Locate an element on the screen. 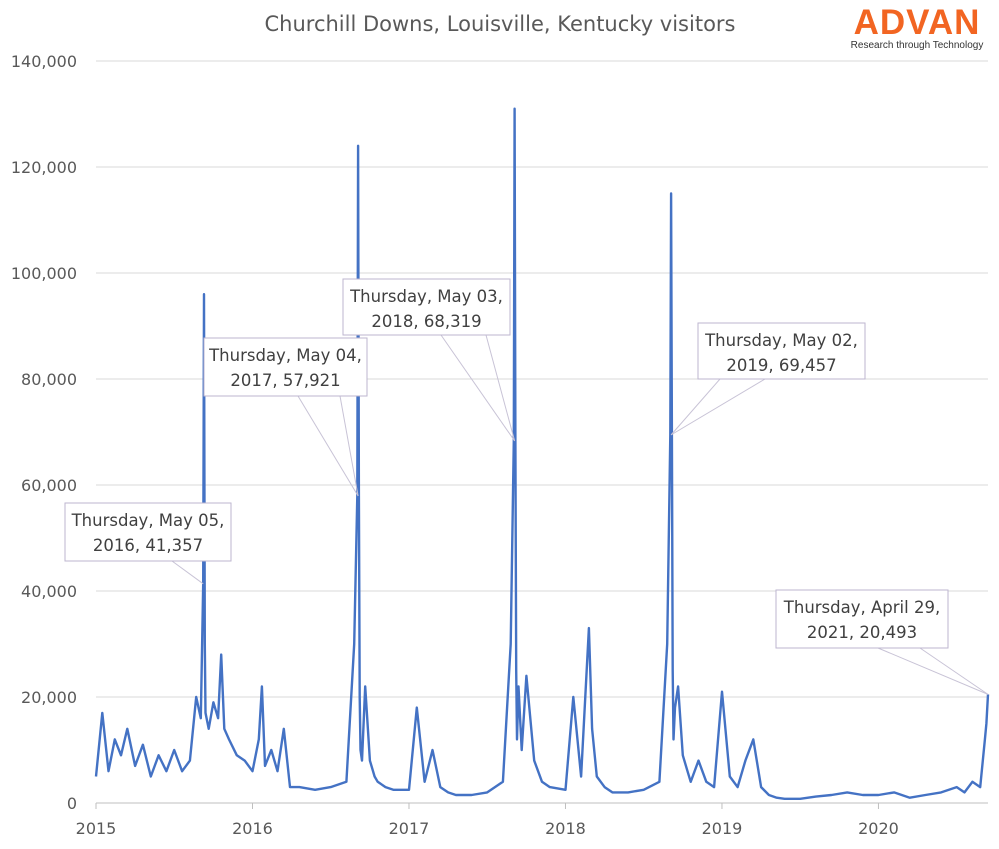 The width and height of the screenshot is (999, 849). y-tick-label: 140,000 is located at coordinates (44, 61).